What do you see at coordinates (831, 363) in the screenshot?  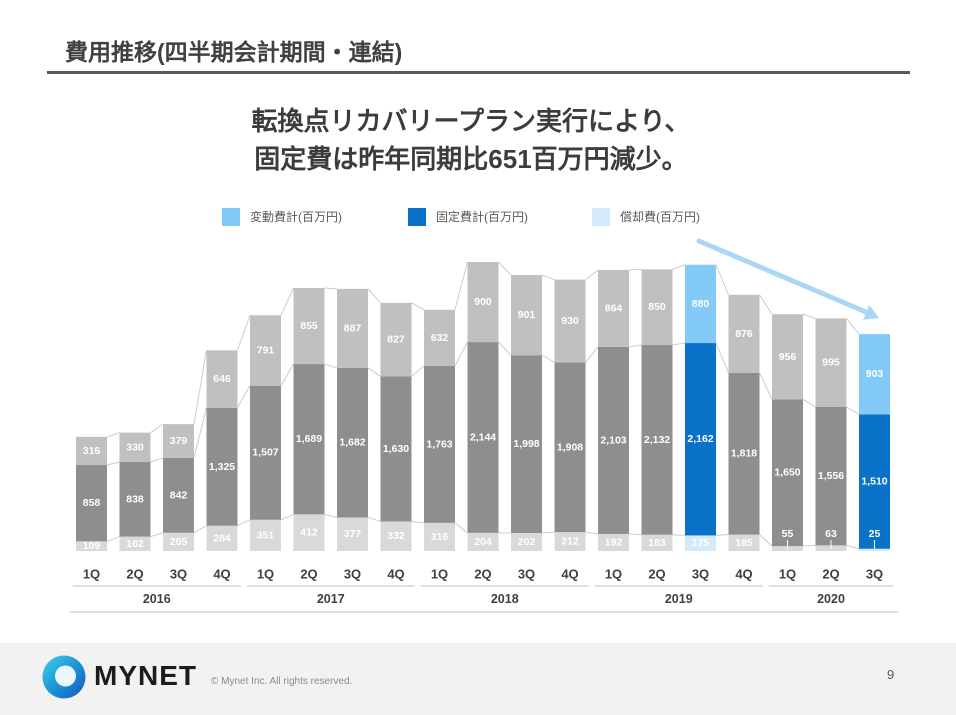 I see `data-label: 995` at bounding box center [831, 363].